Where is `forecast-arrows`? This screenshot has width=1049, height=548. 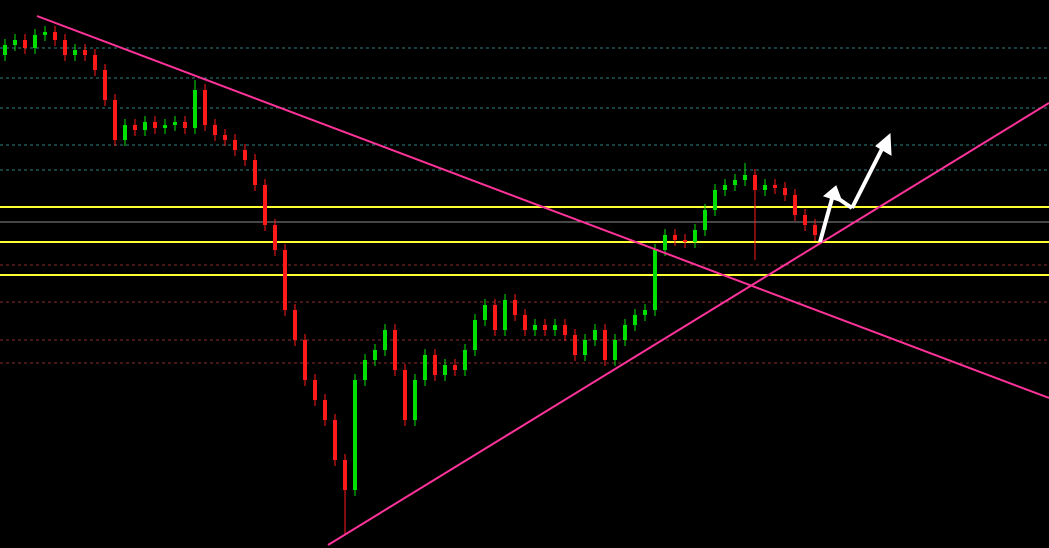 forecast-arrows is located at coordinates (855, 187).